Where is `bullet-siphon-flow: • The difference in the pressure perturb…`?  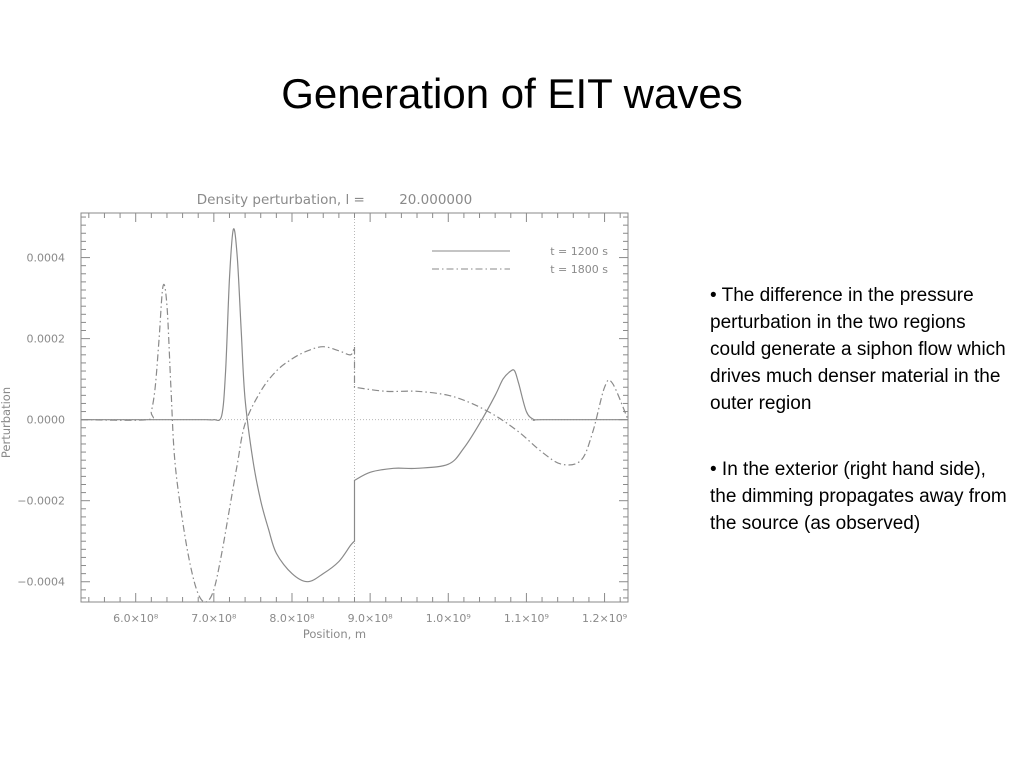 bullet-siphon-flow: • The difference in the pressure perturb… is located at coordinates (858, 349).